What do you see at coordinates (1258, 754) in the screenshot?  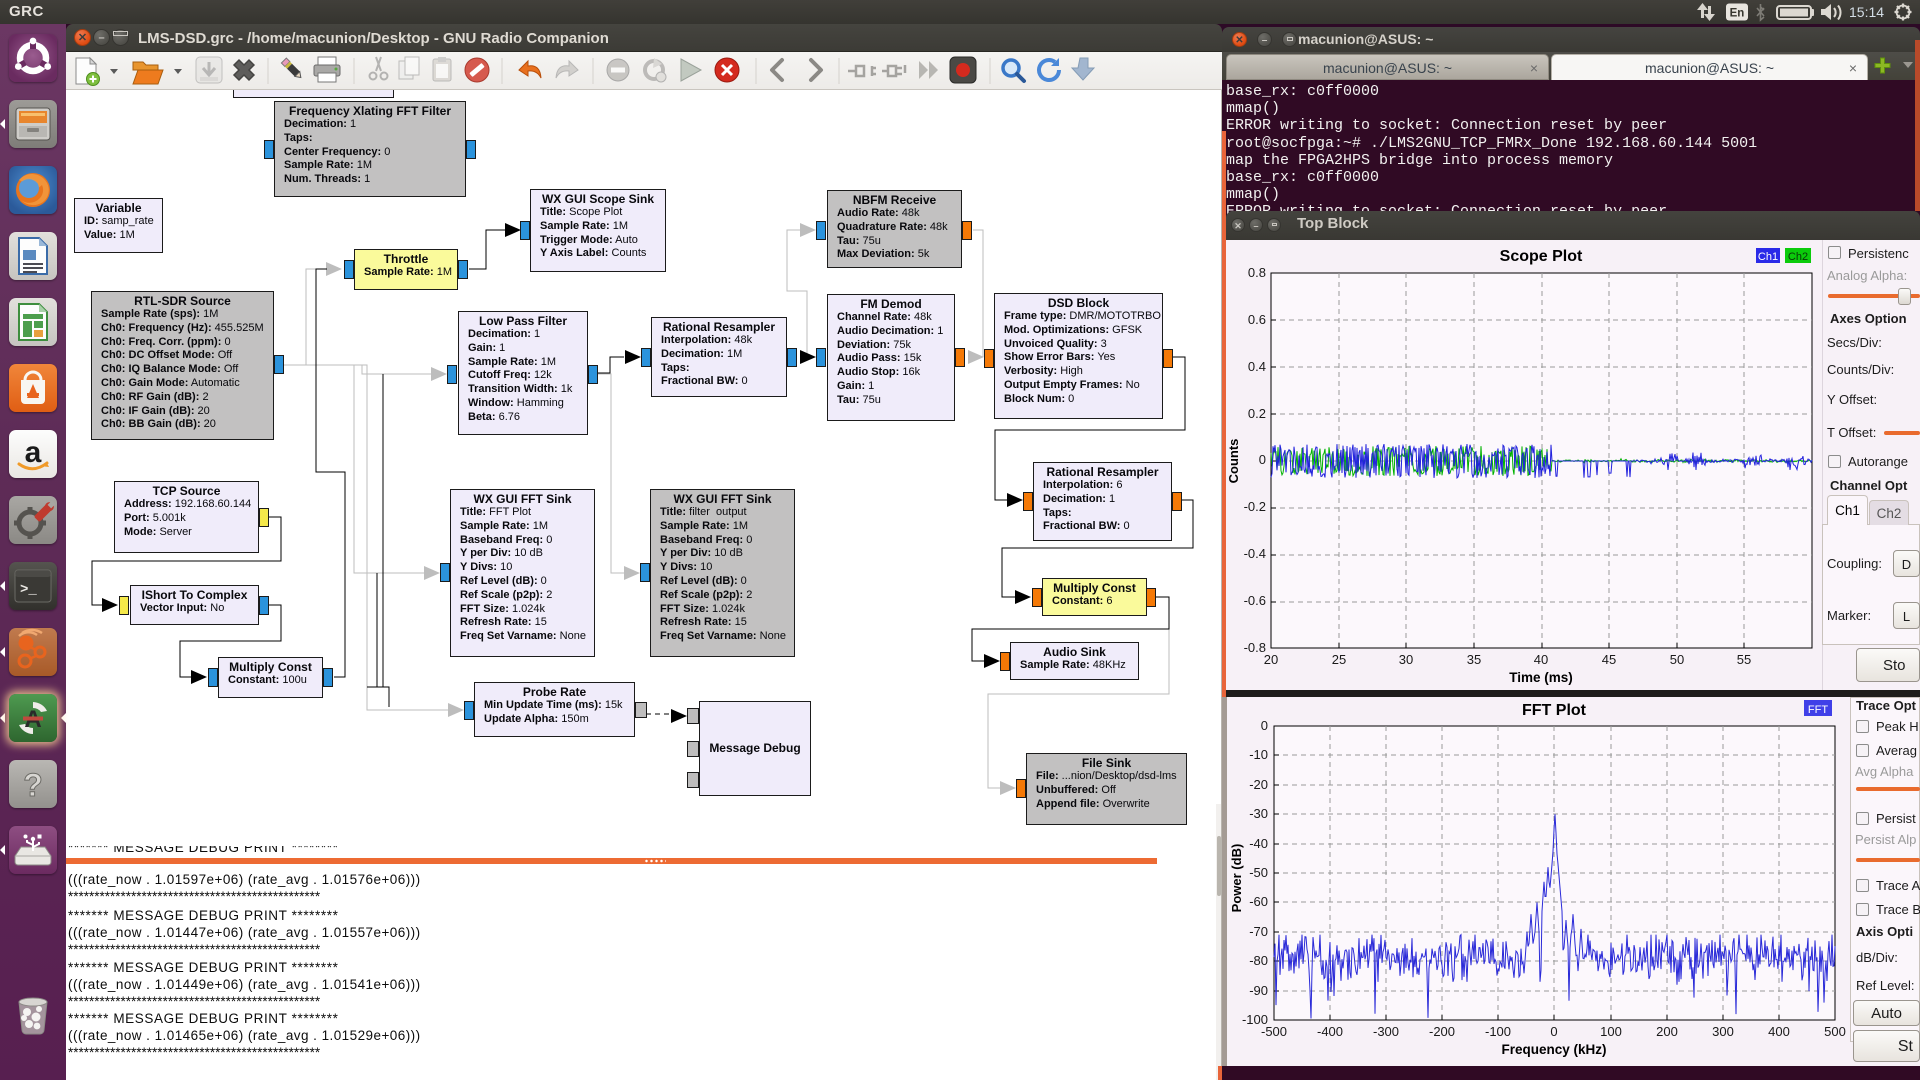 I see `svg-text: -10` at bounding box center [1258, 754].